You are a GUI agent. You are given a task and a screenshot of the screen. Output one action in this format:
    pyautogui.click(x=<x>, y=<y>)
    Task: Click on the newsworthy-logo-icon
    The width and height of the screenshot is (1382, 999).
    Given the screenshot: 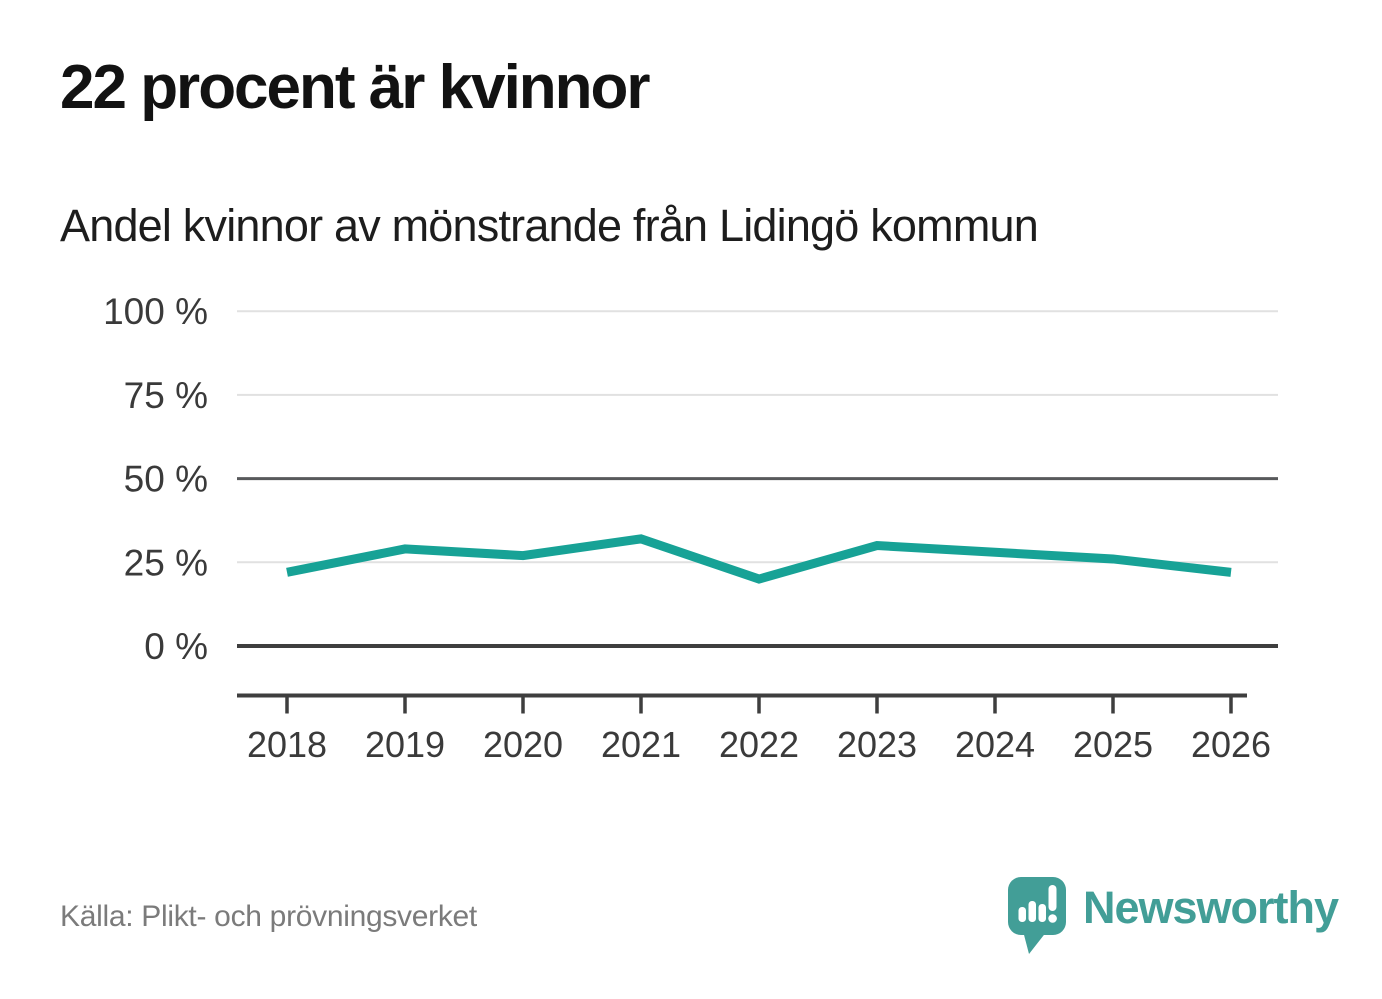 What is the action you would take?
    pyautogui.click(x=1037, y=915)
    